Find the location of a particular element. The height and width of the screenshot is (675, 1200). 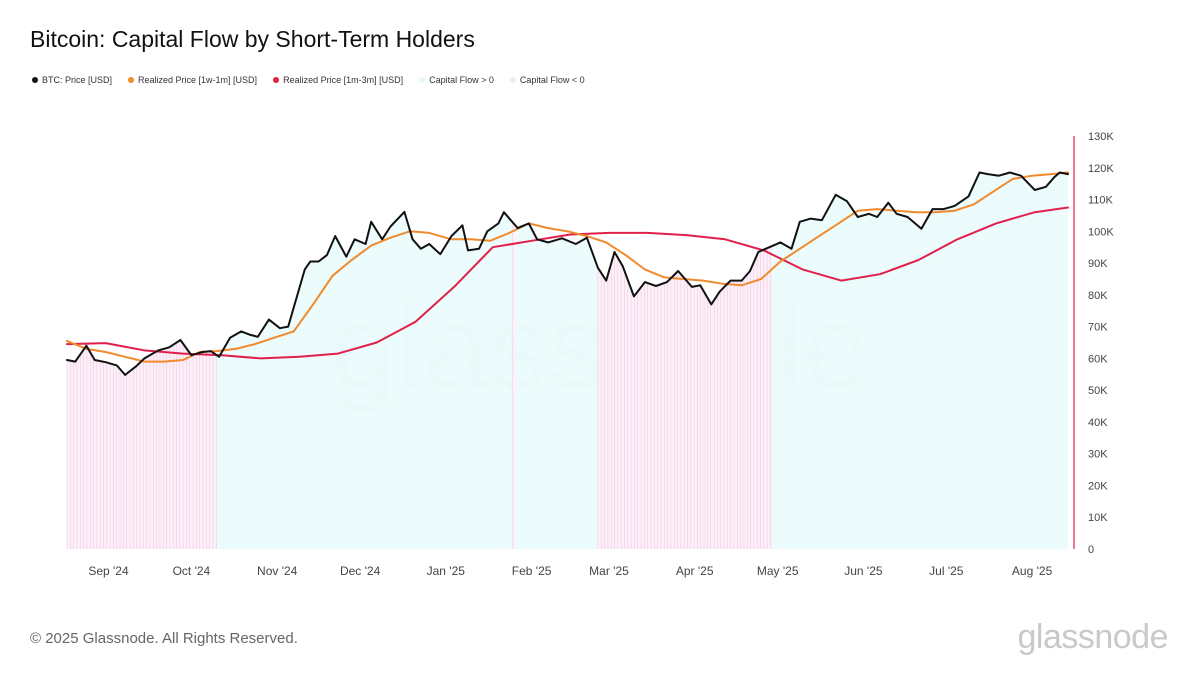

legend-item-capital-flow-positive: Capital Flow > 0 is located at coordinates (456, 80).